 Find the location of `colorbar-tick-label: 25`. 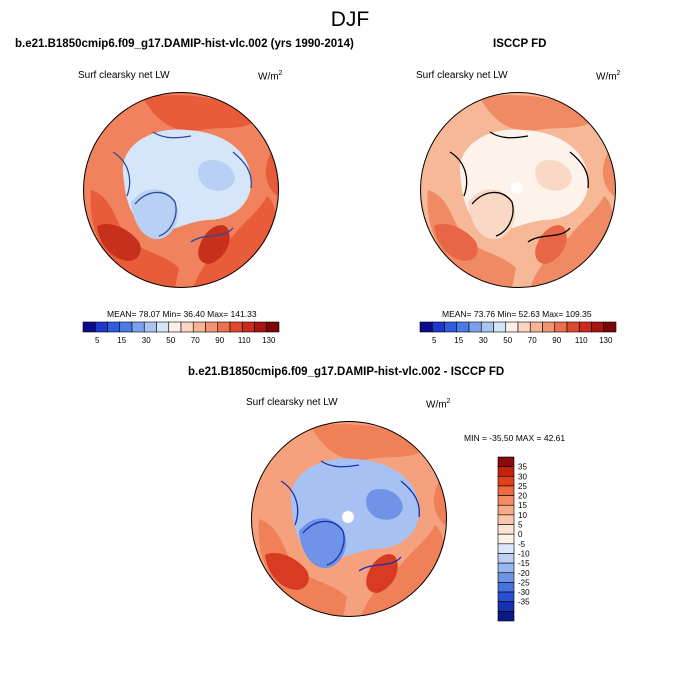

colorbar-tick-label: 25 is located at coordinates (522, 486).